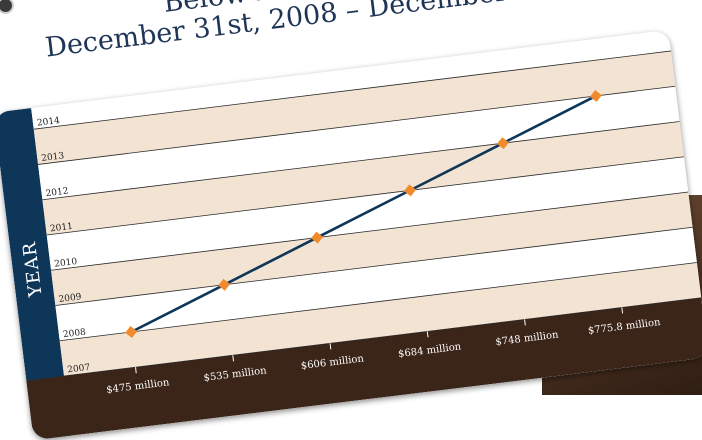 The width and height of the screenshot is (702, 440). I want to click on y-tick-label: 2010, so click(66, 263).